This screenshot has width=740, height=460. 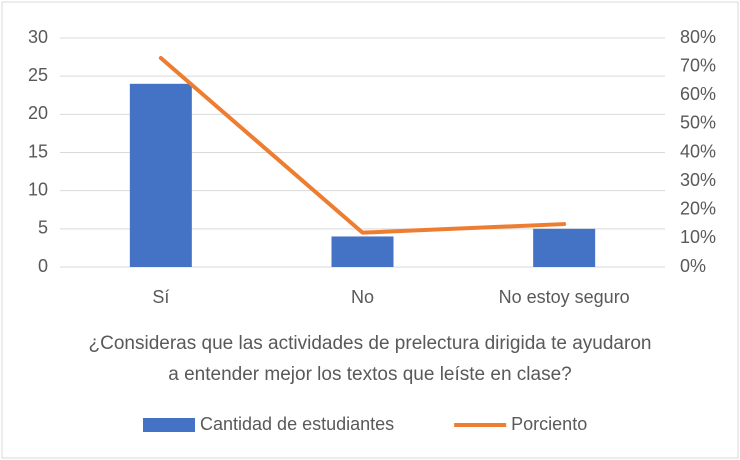 I want to click on x-tick-label: No estoy seguro, so click(x=564, y=297).